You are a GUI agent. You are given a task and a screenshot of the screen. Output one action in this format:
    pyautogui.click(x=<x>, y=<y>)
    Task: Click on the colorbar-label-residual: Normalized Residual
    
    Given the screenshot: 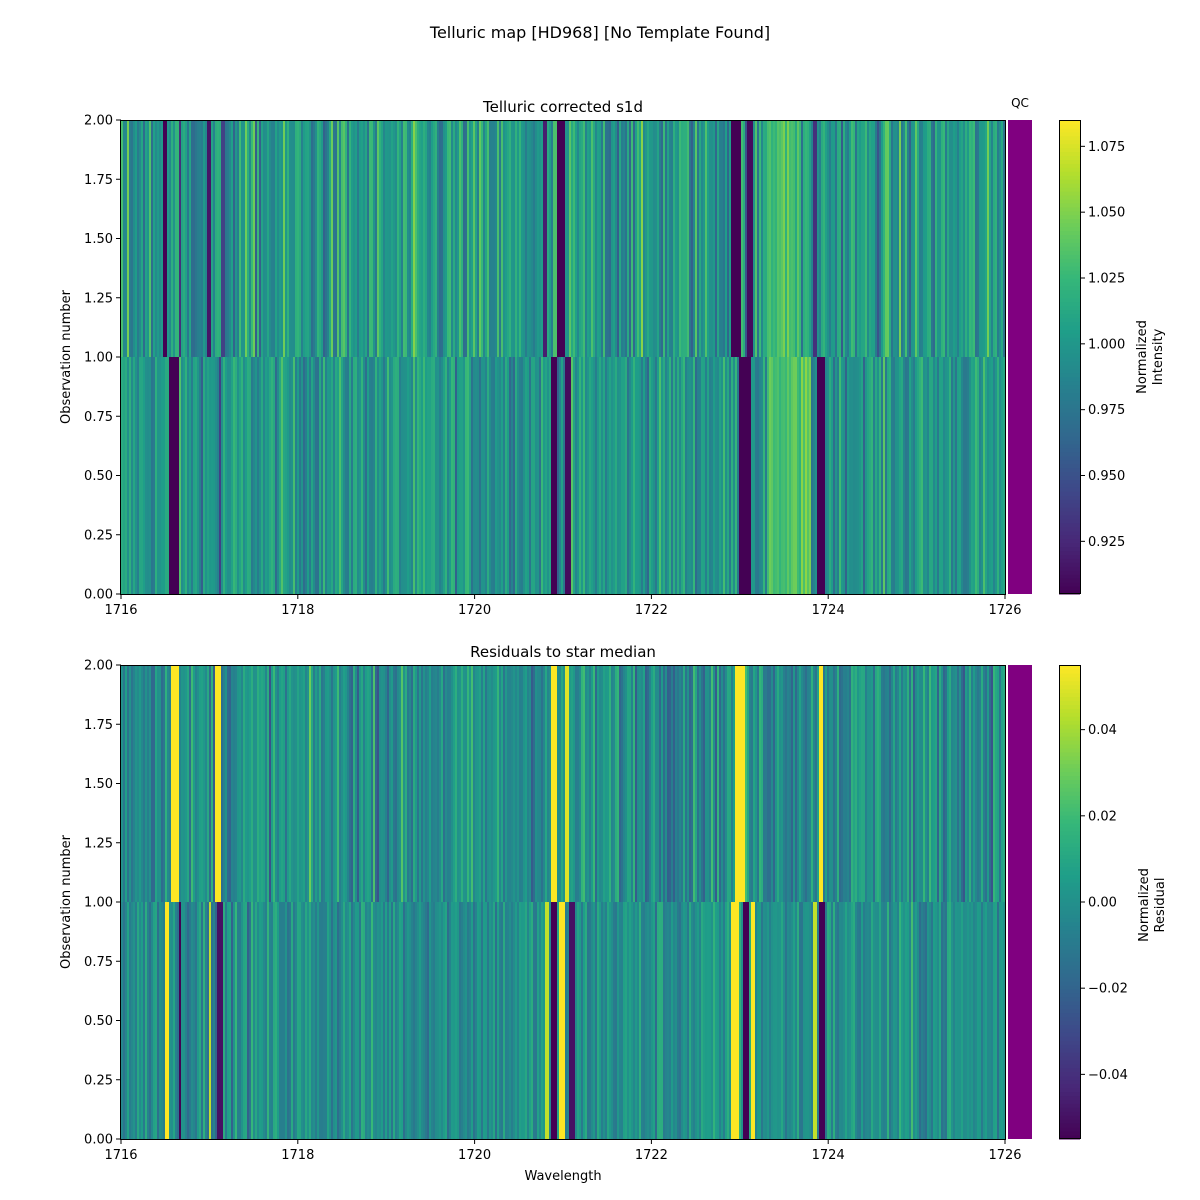 What is the action you would take?
    pyautogui.click(x=1152, y=905)
    